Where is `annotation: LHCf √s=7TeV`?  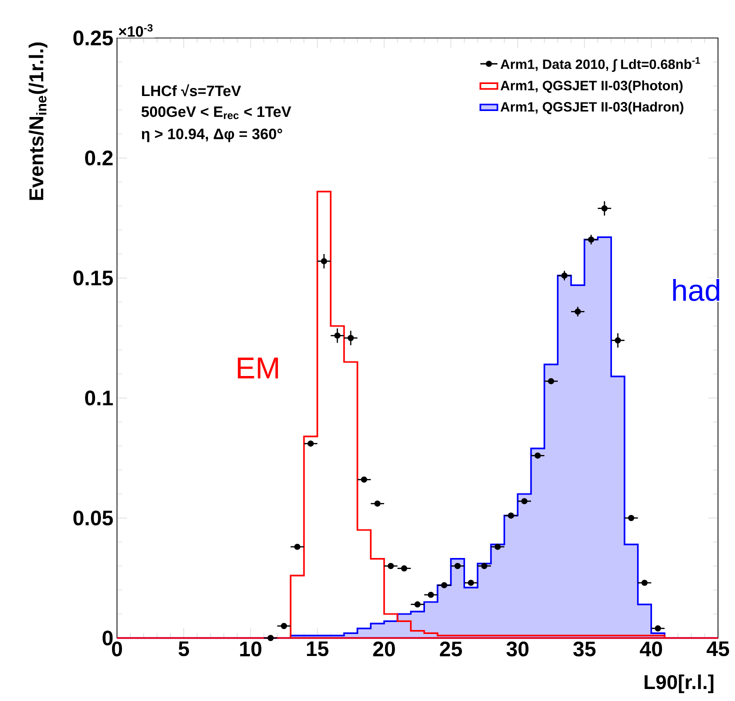 annotation: LHCf √s=7TeV is located at coordinates (191, 90).